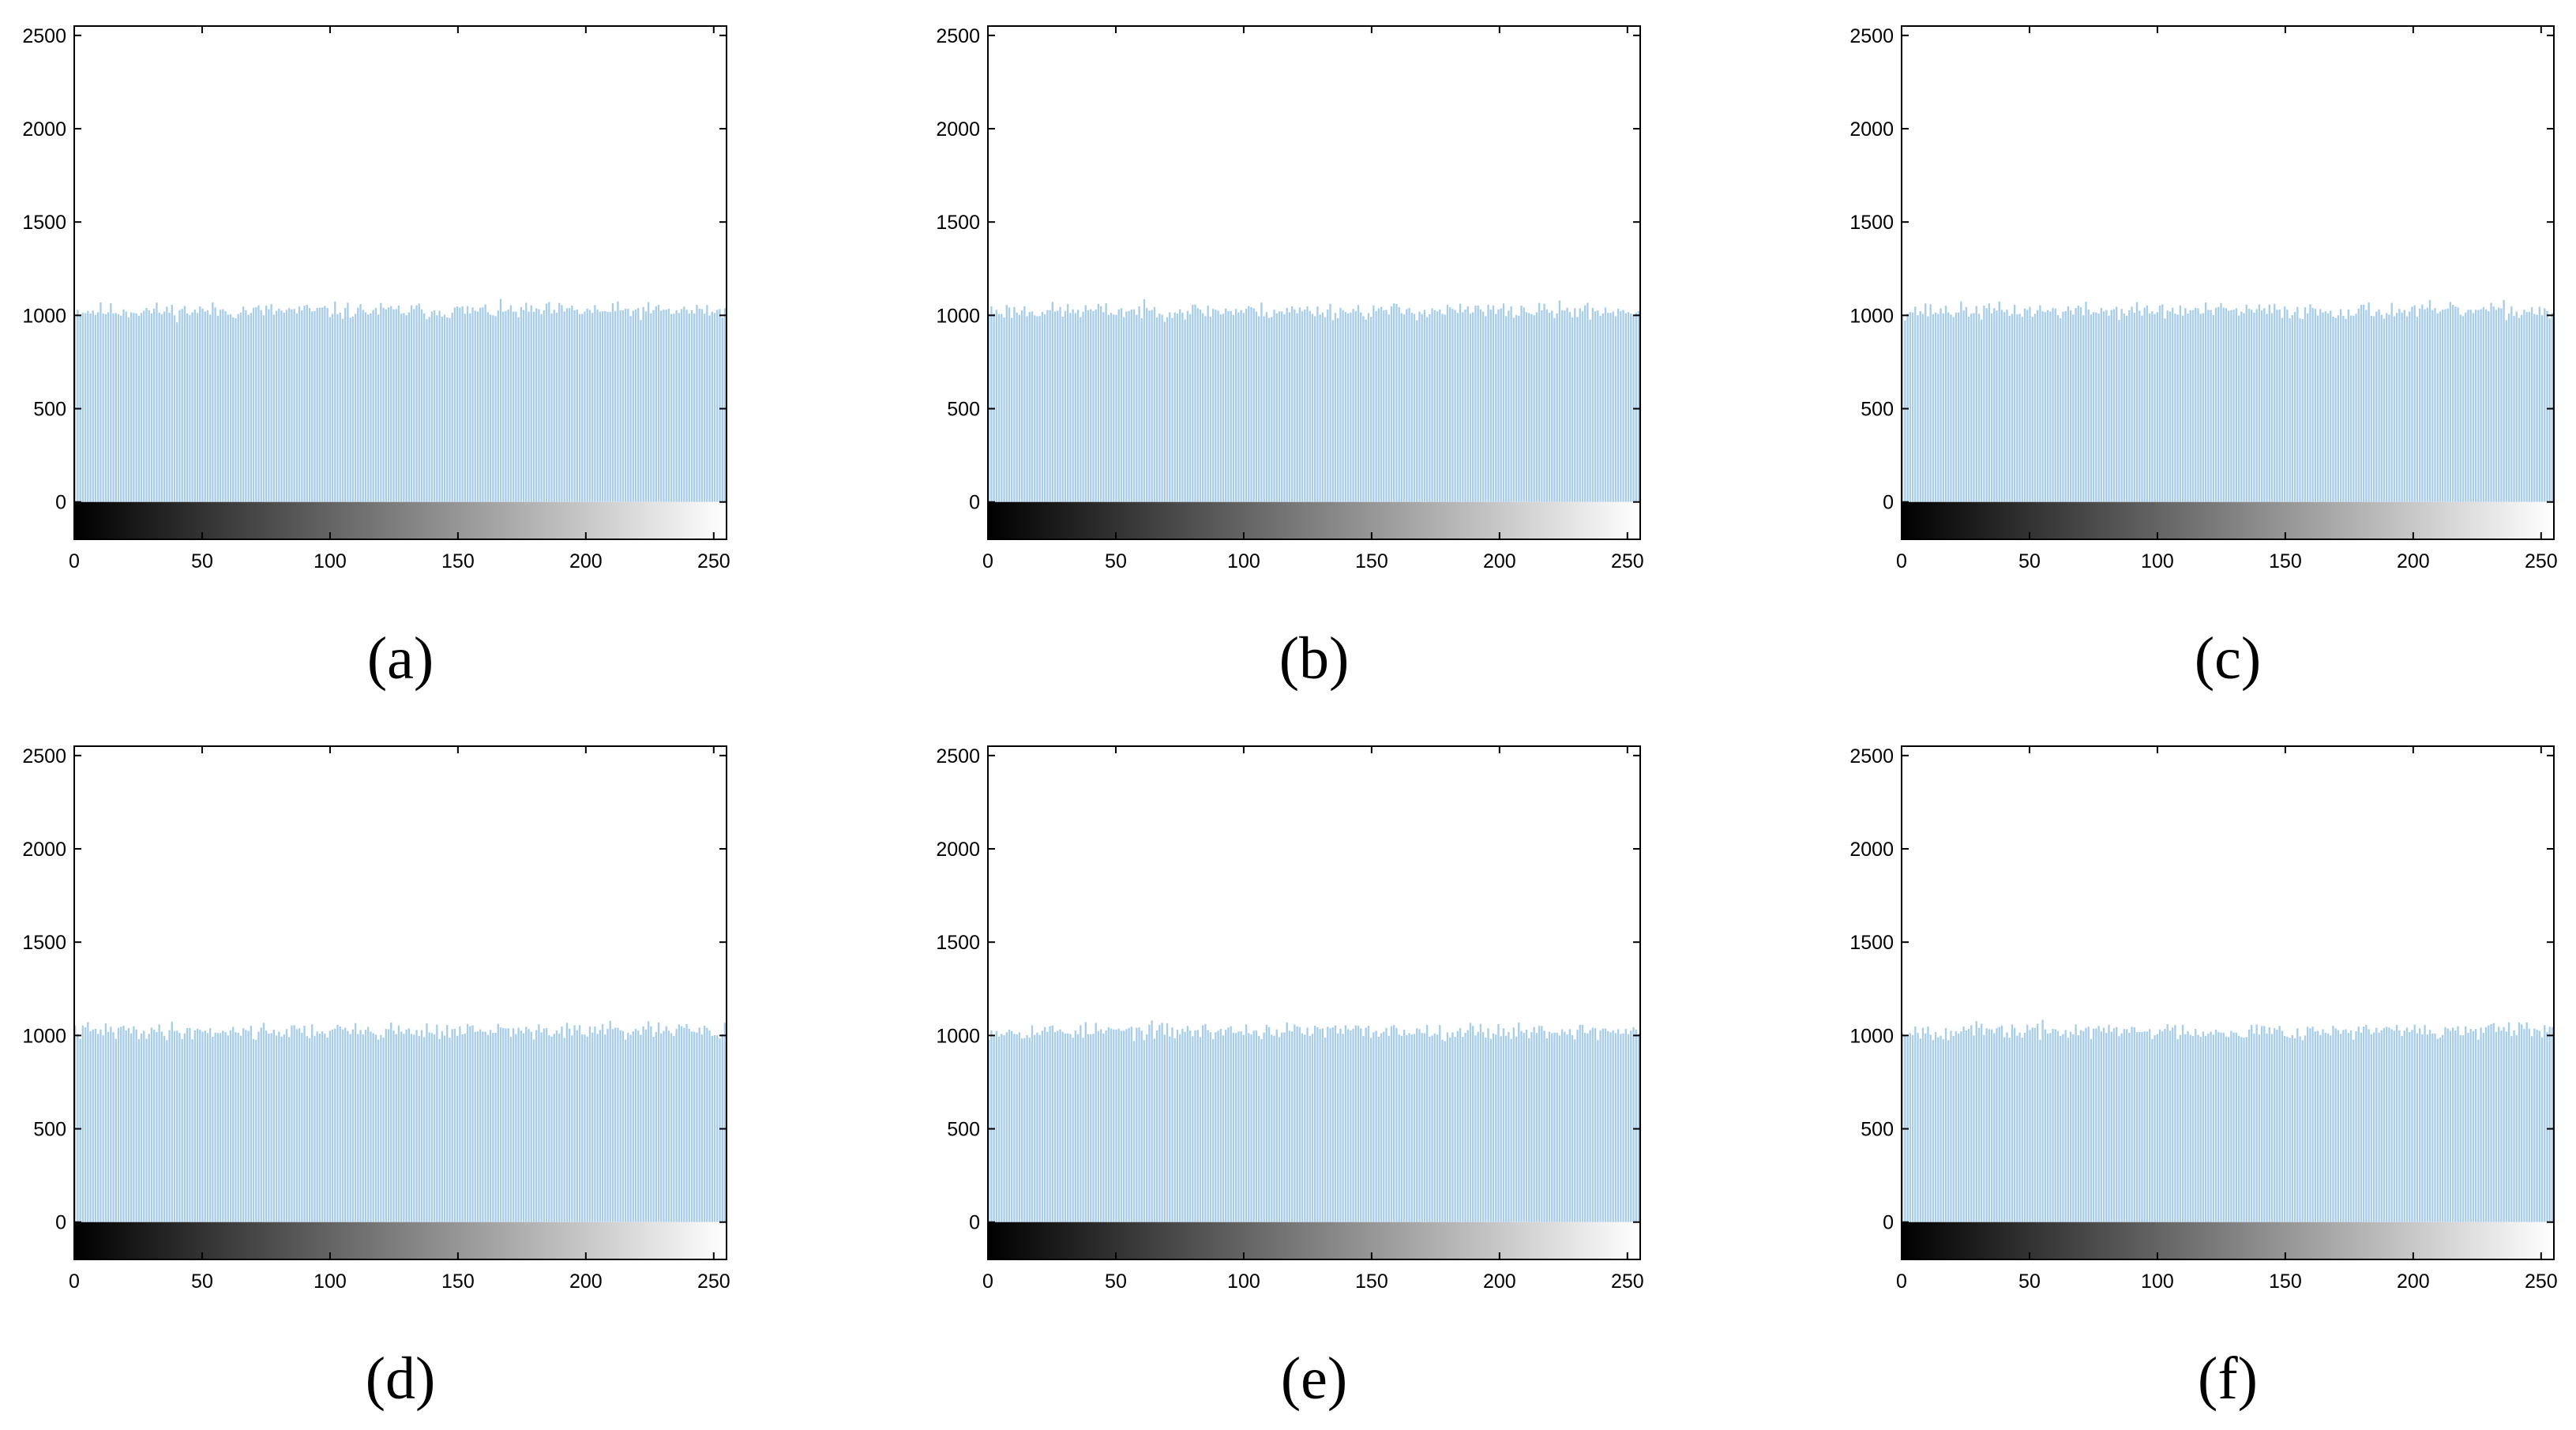 The image size is (2576, 1430). What do you see at coordinates (2228, 1002) in the screenshot?
I see `plot-frame` at bounding box center [2228, 1002].